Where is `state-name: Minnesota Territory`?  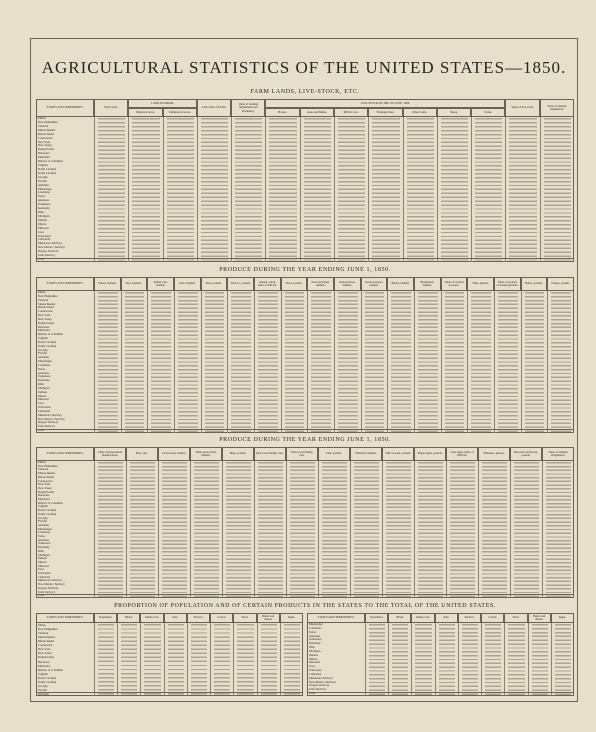 state-name: Minnesota Territory is located at coordinates (50, 244).